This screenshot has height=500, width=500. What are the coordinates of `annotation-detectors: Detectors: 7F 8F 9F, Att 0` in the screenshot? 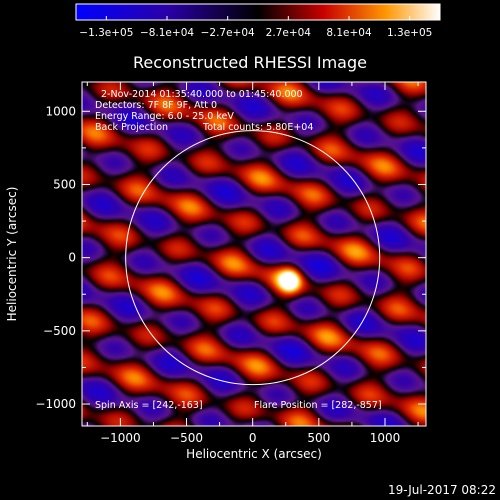 It's located at (156, 105).